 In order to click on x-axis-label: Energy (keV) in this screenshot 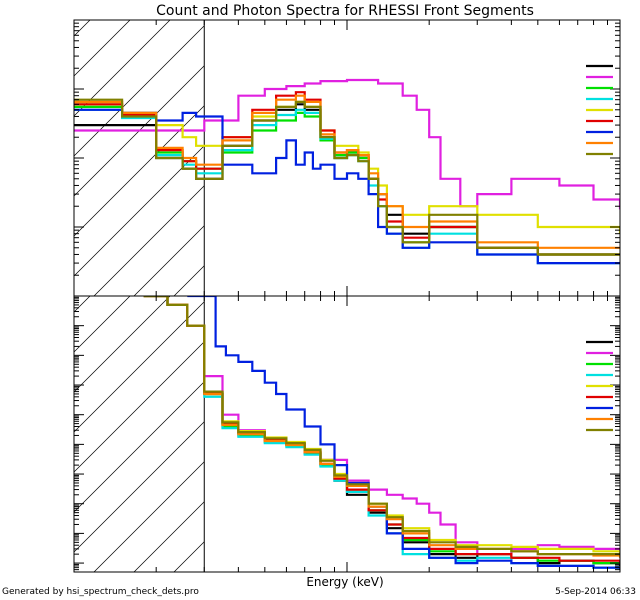, I will do `click(344, 582)`.